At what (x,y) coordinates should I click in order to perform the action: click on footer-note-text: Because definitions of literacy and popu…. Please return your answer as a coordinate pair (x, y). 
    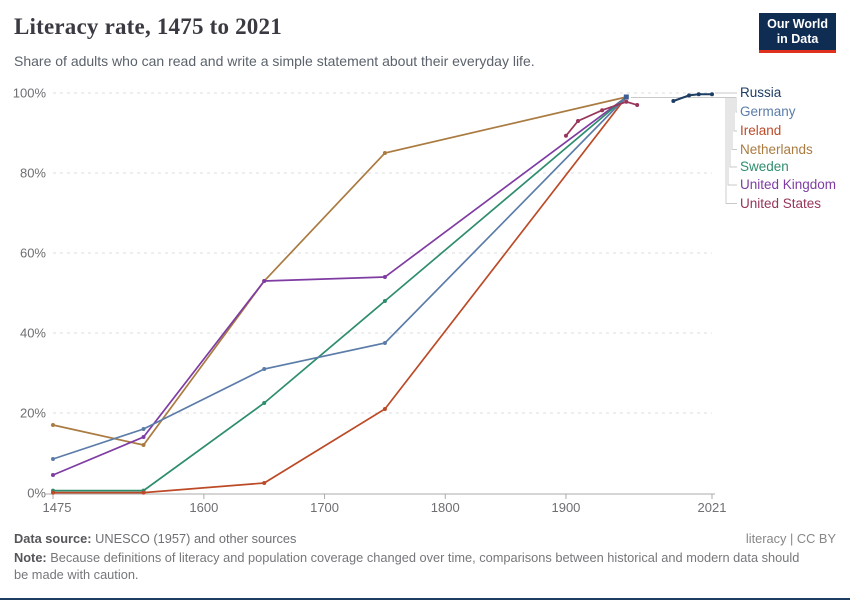
    Looking at the image, I should click on (407, 566).